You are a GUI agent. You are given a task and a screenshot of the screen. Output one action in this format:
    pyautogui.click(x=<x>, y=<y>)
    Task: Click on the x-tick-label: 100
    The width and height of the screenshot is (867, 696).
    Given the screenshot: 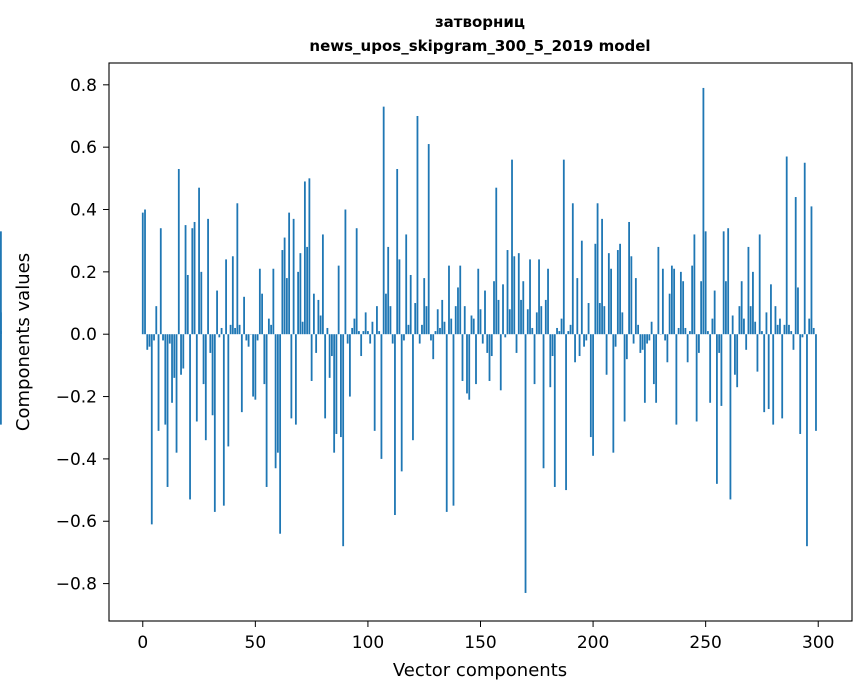 What is the action you would take?
    pyautogui.click(x=368, y=643)
    